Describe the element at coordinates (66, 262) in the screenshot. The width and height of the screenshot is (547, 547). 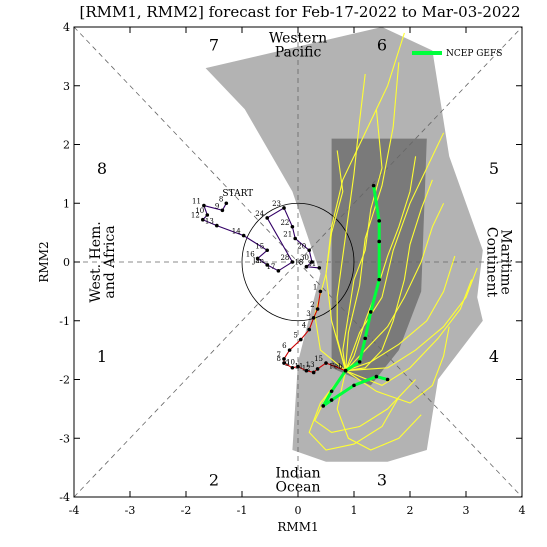
I see `y-tick-label: 0` at that location.